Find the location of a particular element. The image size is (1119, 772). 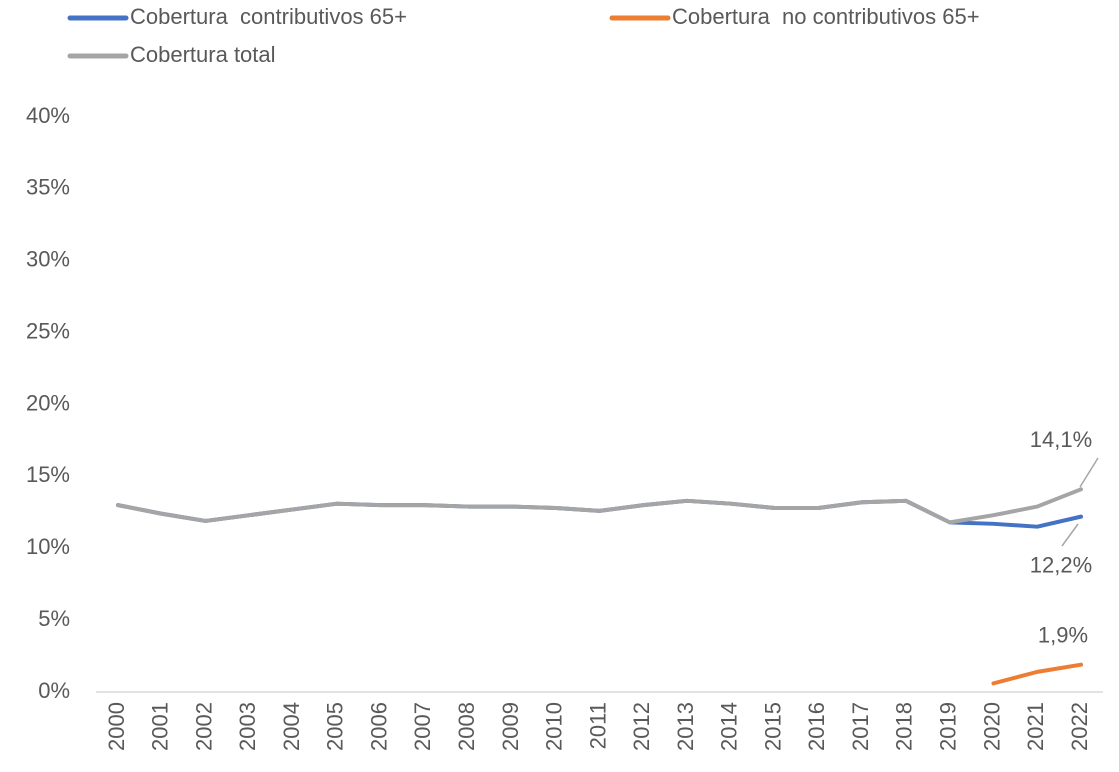

legend-label: Cobertura total is located at coordinates (203, 54).